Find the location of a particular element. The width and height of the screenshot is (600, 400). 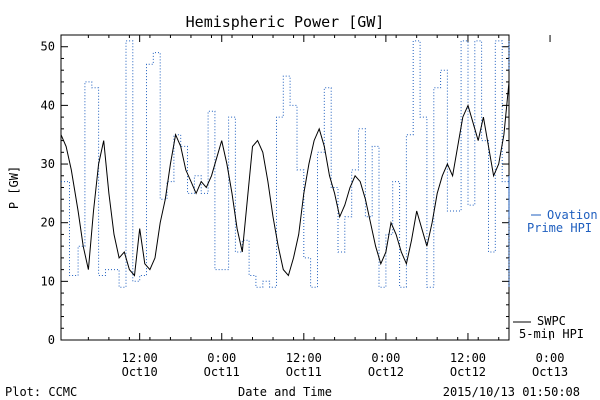

legend-label-ovation-prime-1: Ovation is located at coordinates (572, 215).